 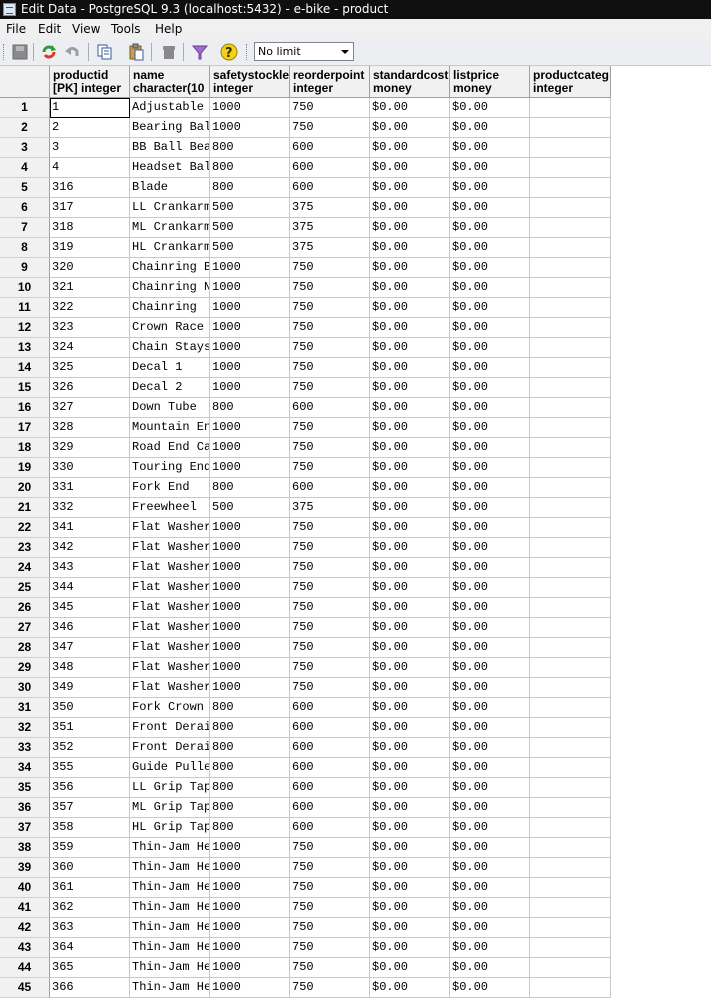 I want to click on row-header: 35, so click(x=25, y=788).